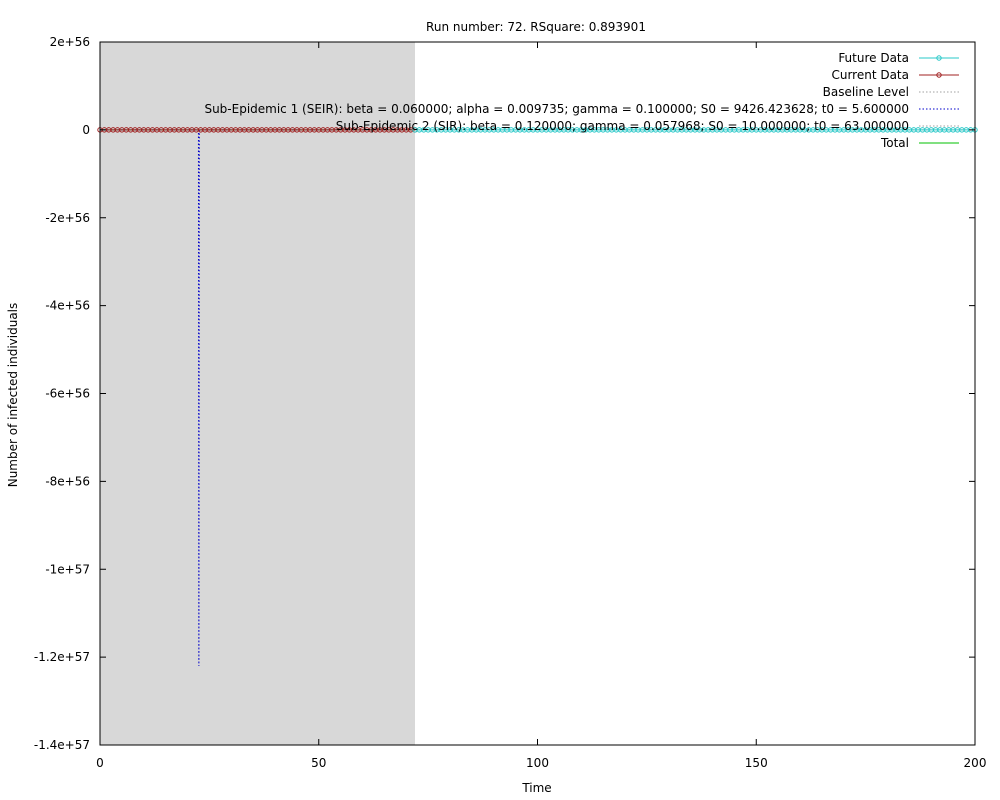  Describe the element at coordinates (866, 92) in the screenshot. I see `legend-label: Baseline Level` at that location.